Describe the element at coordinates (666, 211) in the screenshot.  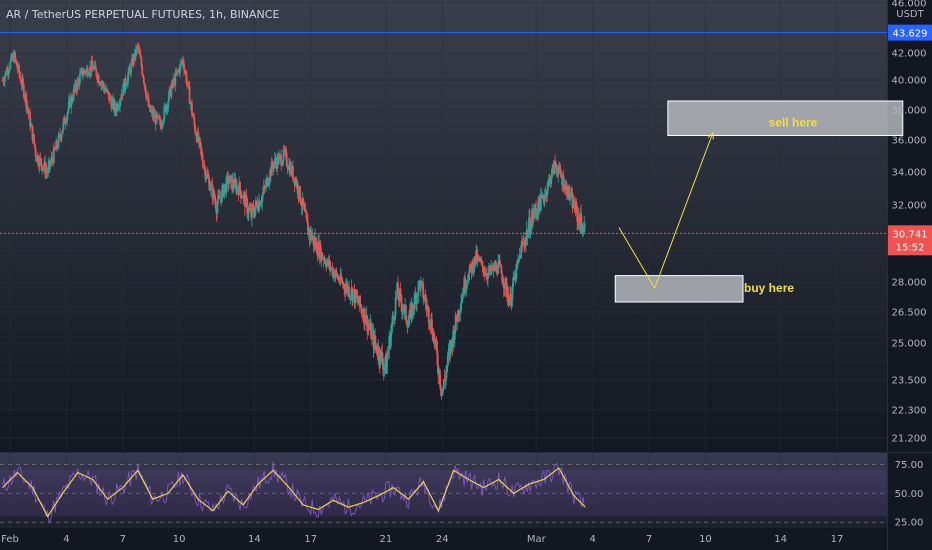
I see `projection-line` at that location.